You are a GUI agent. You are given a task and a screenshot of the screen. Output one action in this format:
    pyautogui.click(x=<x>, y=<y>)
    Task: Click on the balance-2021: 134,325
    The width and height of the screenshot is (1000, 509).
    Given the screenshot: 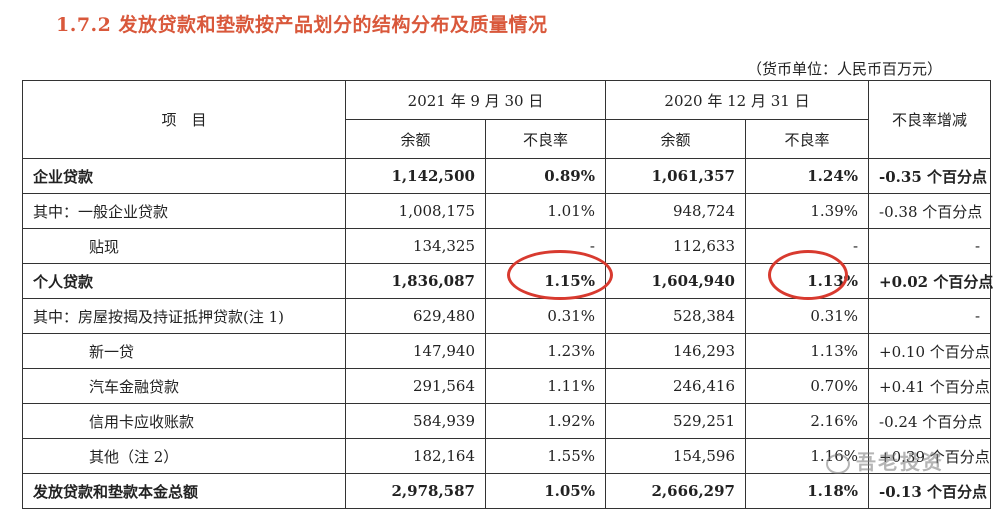 What is the action you would take?
    pyautogui.click(x=415, y=246)
    